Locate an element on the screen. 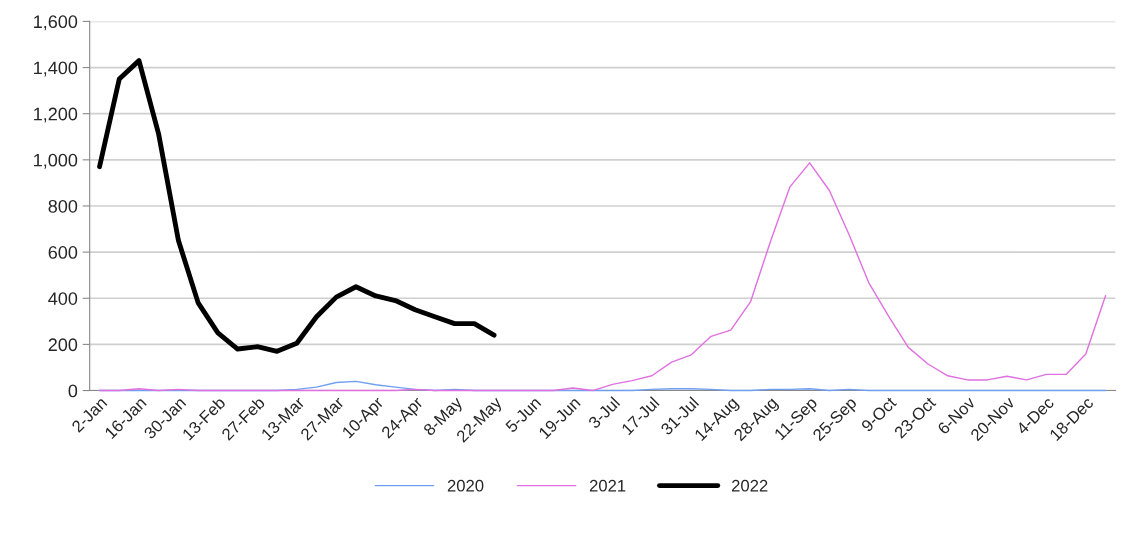  y-tick-label: 200 is located at coordinates (63, 345).